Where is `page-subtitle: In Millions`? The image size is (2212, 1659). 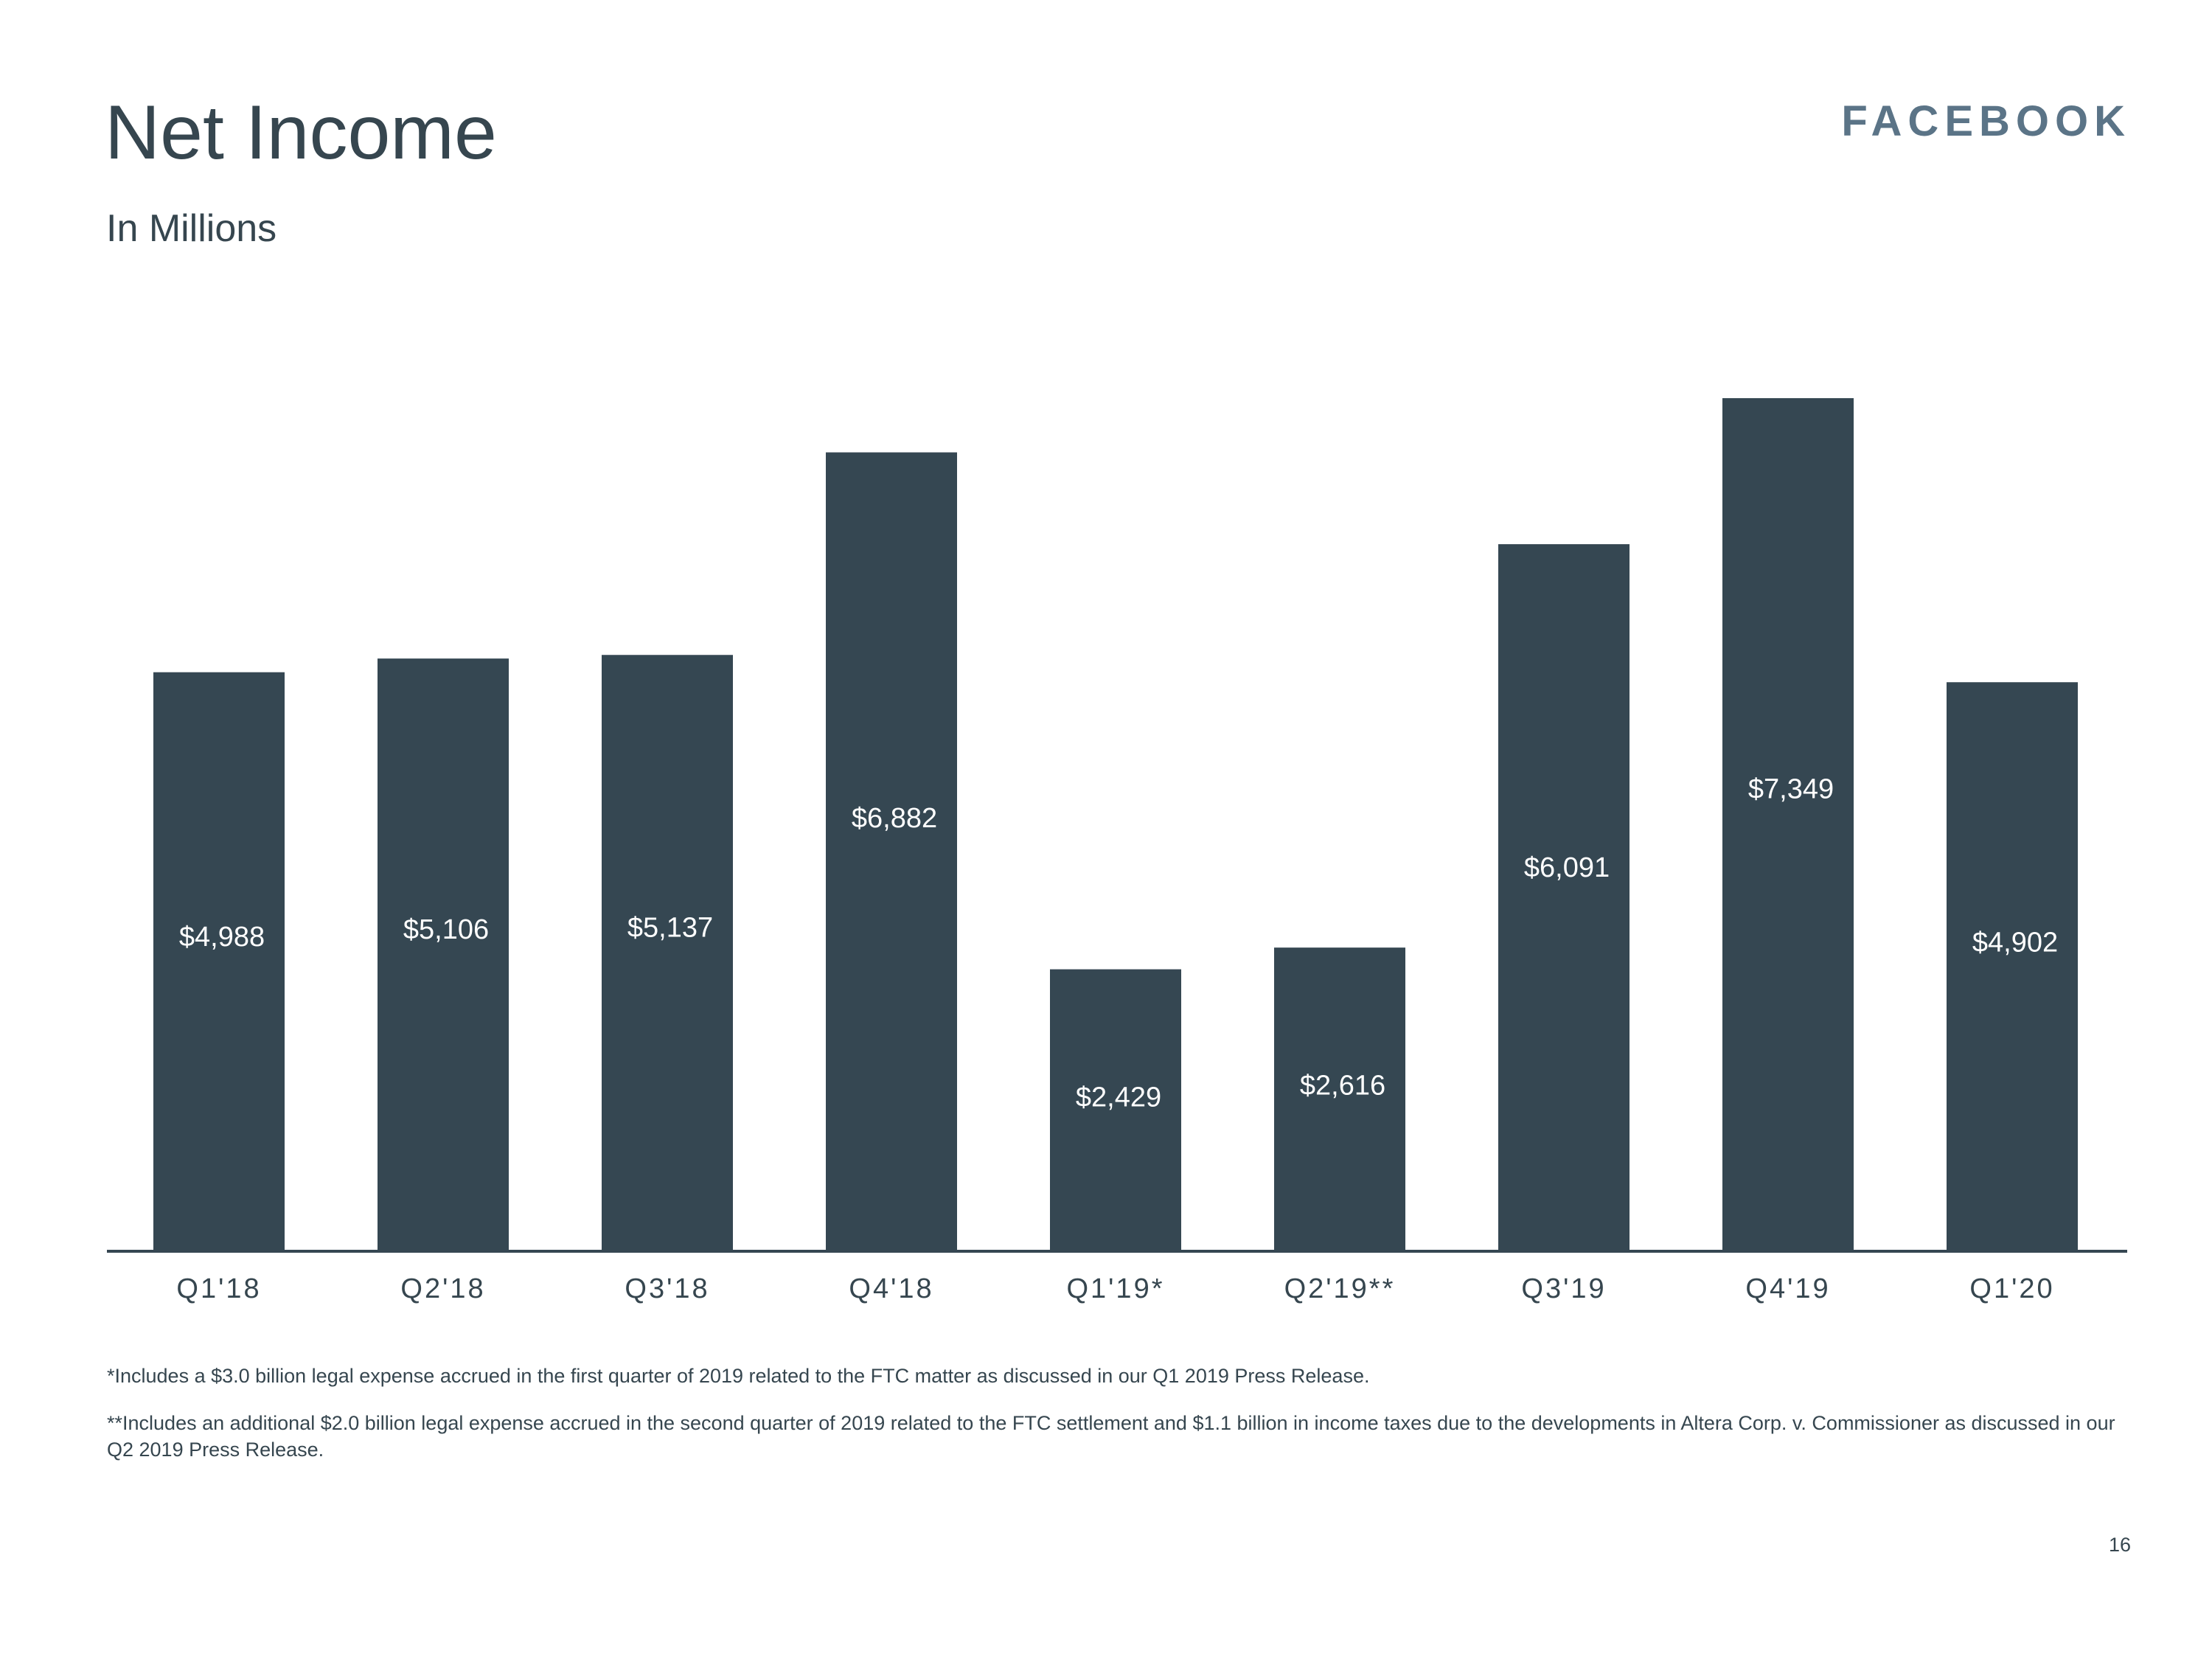
page-subtitle: In Millions is located at coordinates (191, 228).